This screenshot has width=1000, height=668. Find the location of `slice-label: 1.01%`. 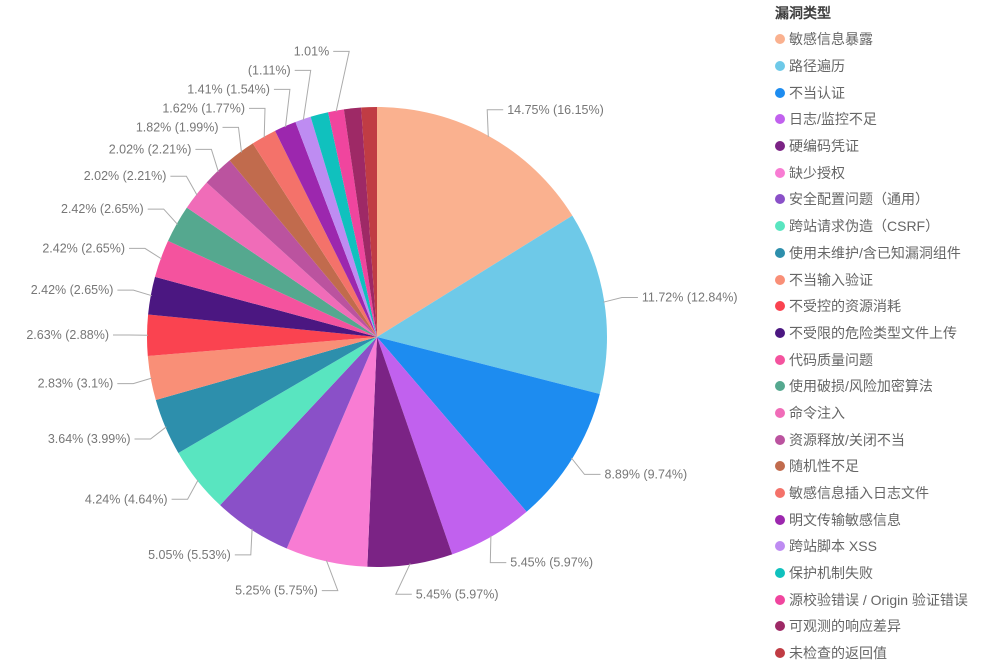

slice-label: 1.01% is located at coordinates (311, 51).